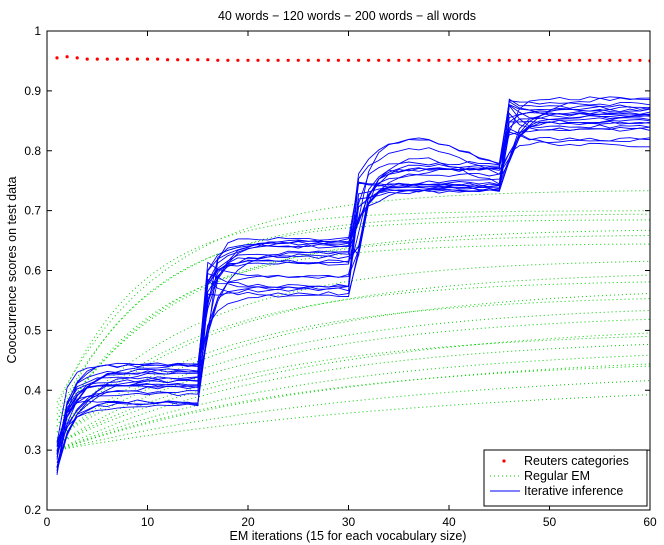  I want to click on y-tick-label: 0.9, so click(32, 91).